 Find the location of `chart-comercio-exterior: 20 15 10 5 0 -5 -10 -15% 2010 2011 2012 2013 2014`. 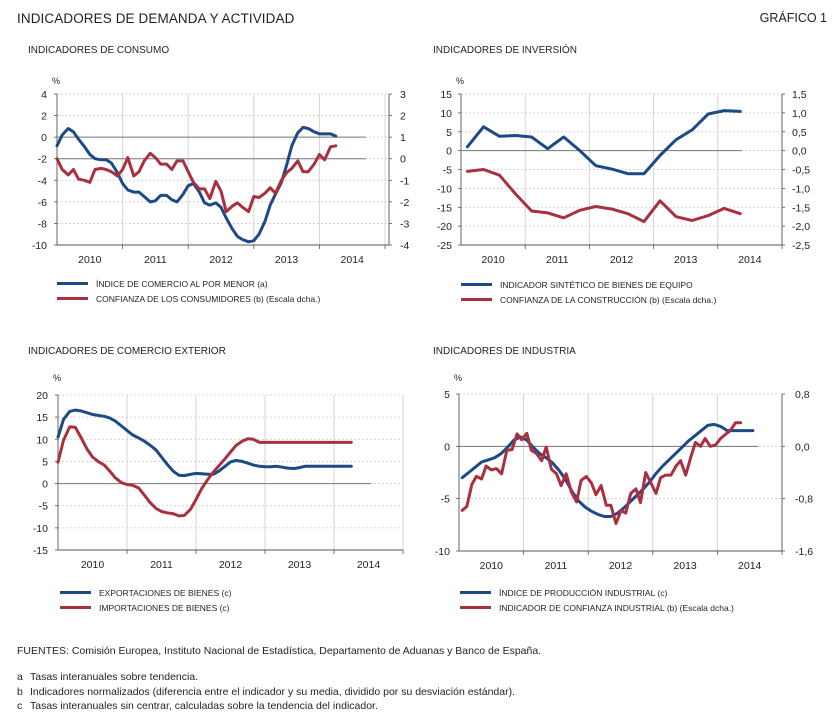

chart-comercio-exterior: 20 15 10 5 0 -5 -10 -15% 2010 2011 2012 2013 2014 is located at coordinates (218, 472).